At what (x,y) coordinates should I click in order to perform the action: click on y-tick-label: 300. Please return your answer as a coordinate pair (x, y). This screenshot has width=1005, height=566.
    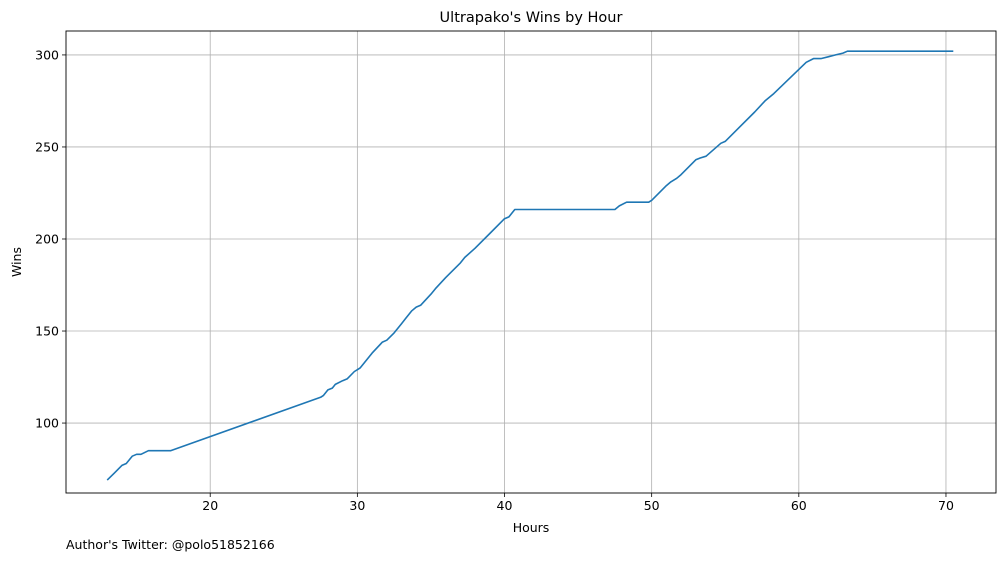
    Looking at the image, I should click on (47, 54).